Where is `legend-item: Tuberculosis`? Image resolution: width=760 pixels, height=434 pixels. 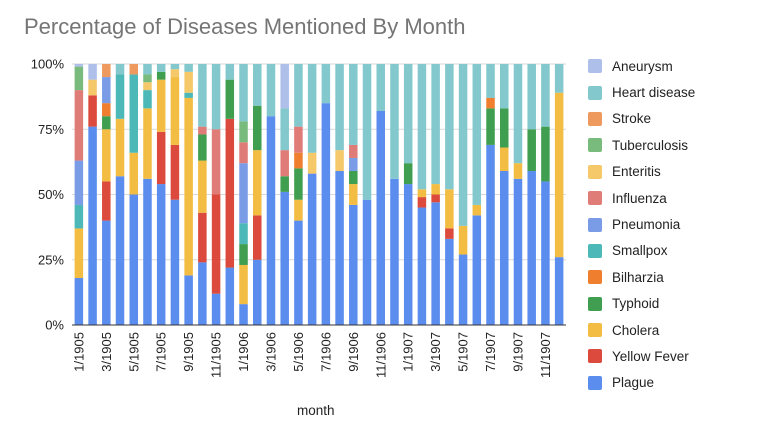
legend-item: Tuberculosis is located at coordinates (673, 145).